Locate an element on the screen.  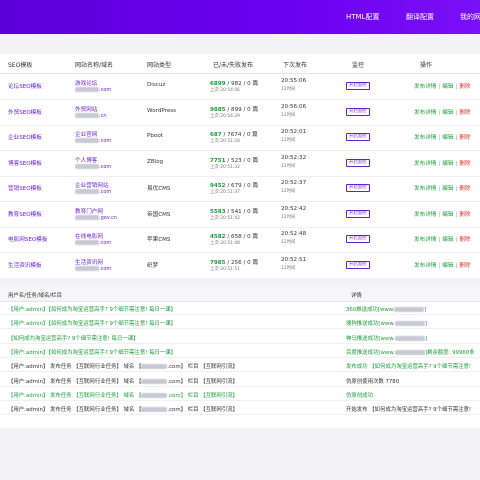
site-name: 生活资讯网 is located at coordinates (89, 262).